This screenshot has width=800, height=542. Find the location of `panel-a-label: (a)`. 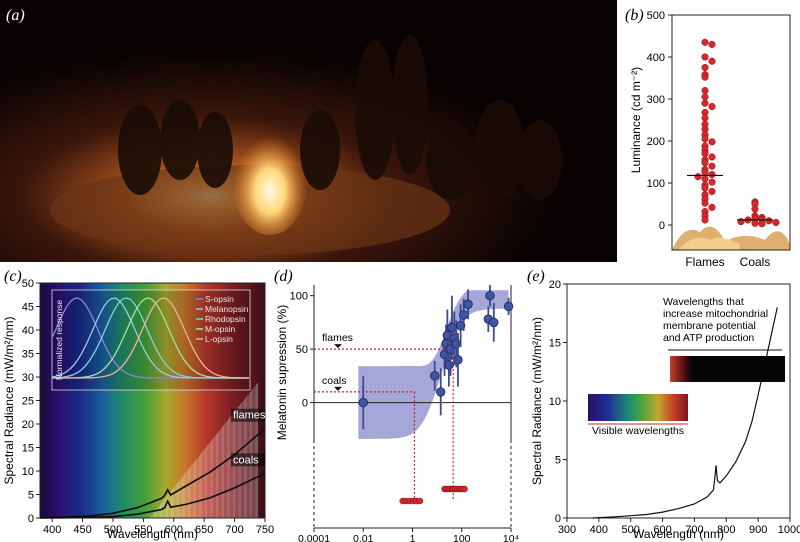

panel-a-label: (a) is located at coordinates (15, 15).